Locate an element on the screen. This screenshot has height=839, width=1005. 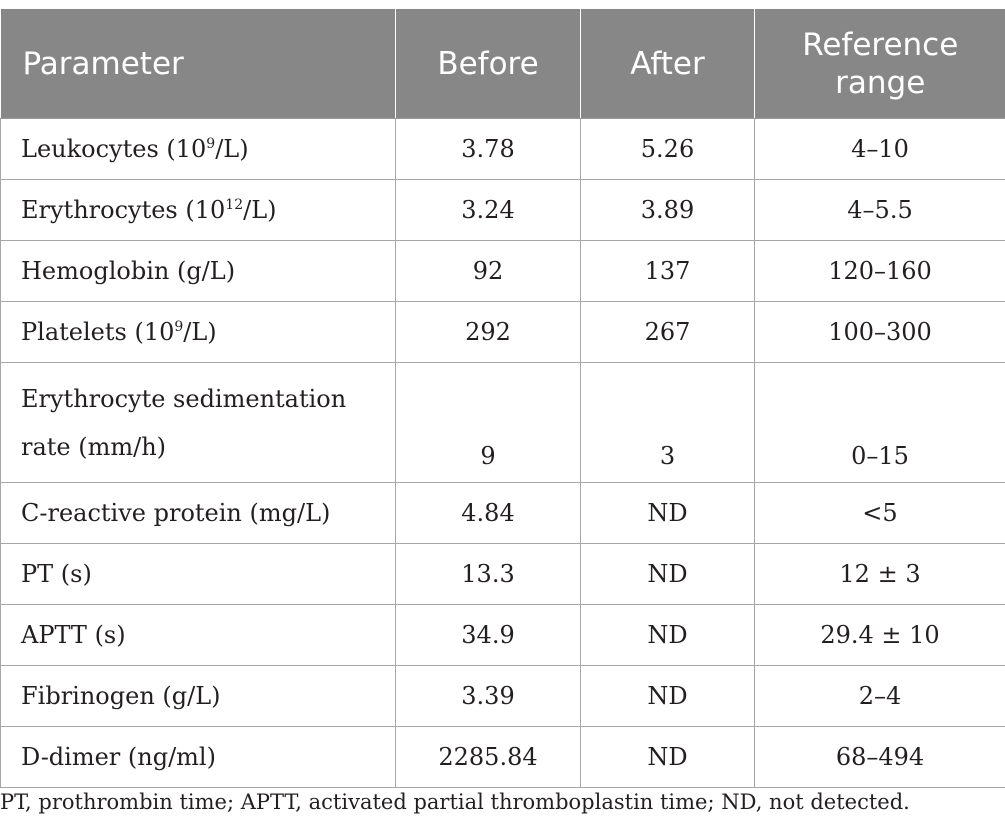
table-row: Platelets (109/L) 292 267 100–300 is located at coordinates (502, 332).